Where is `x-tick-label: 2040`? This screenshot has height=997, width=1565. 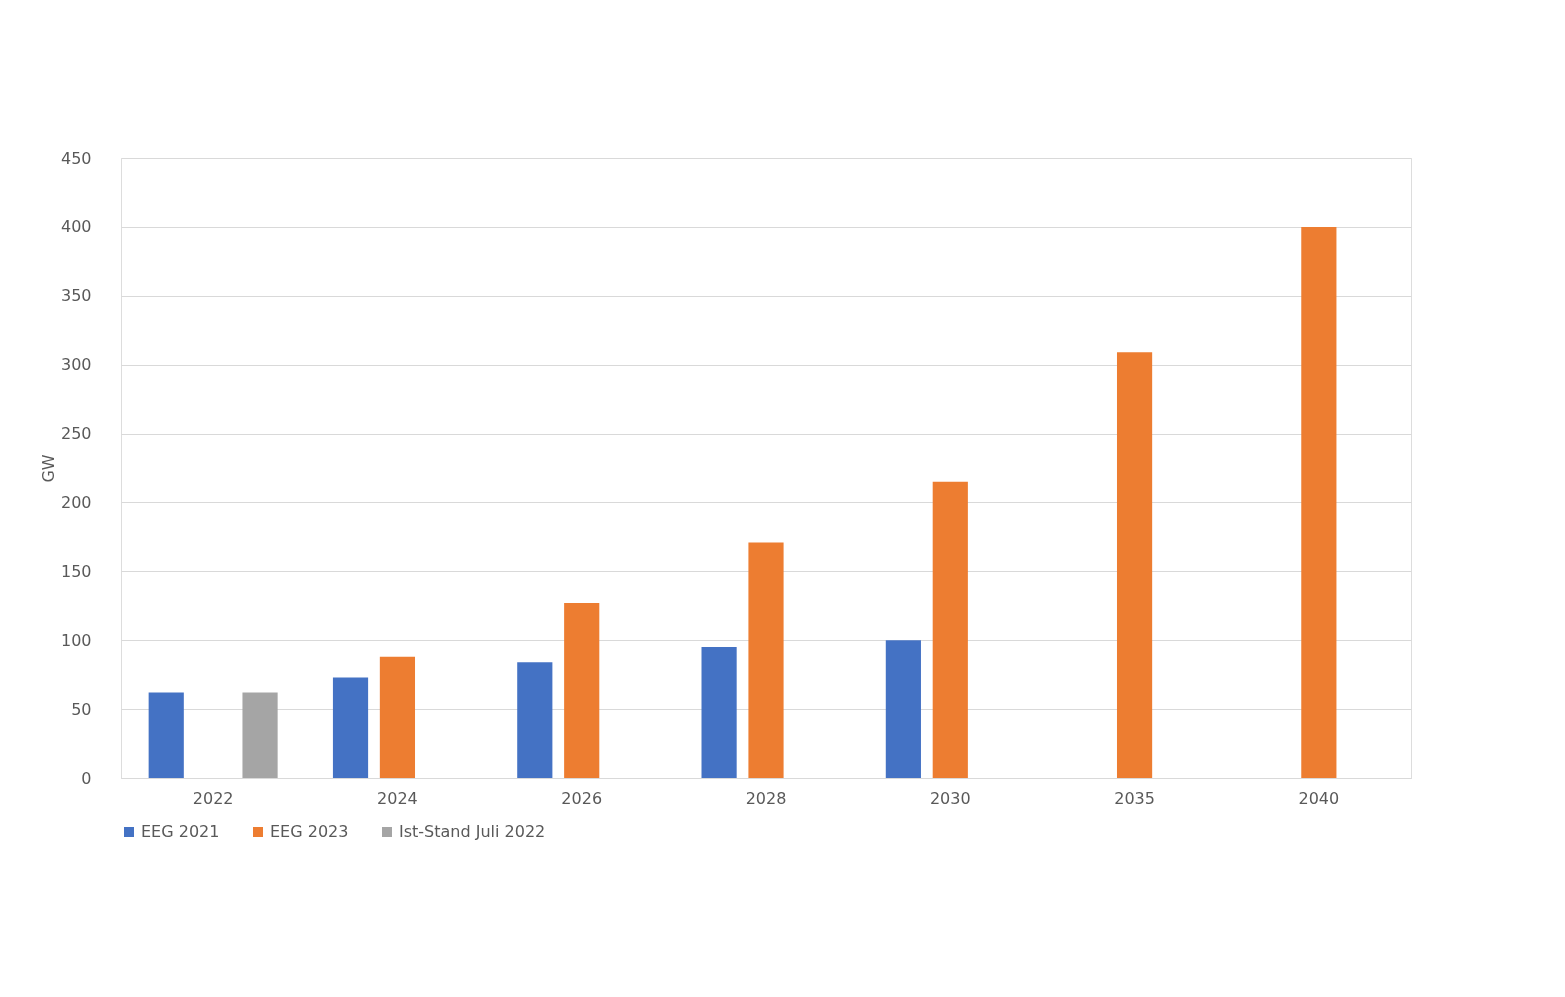
x-tick-label: 2040 is located at coordinates (1319, 798).